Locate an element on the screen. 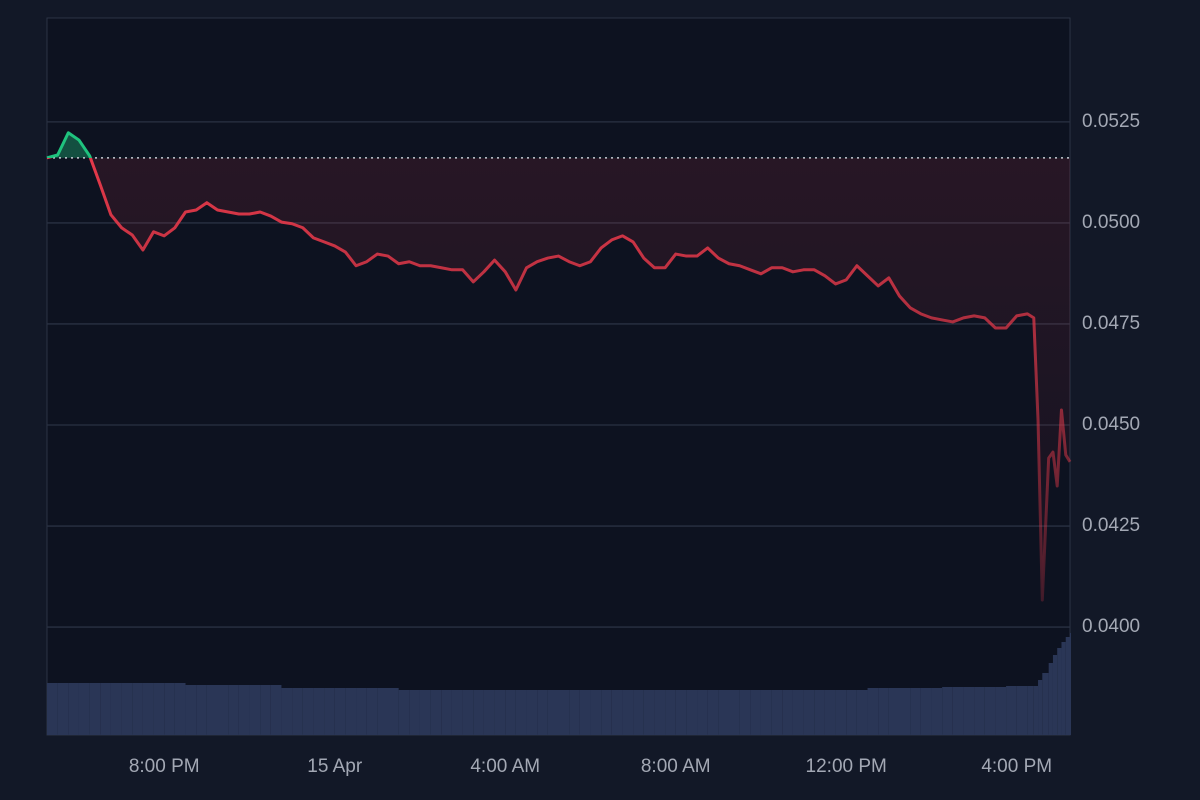  x-tick-label: 8:00 AM is located at coordinates (676, 766).